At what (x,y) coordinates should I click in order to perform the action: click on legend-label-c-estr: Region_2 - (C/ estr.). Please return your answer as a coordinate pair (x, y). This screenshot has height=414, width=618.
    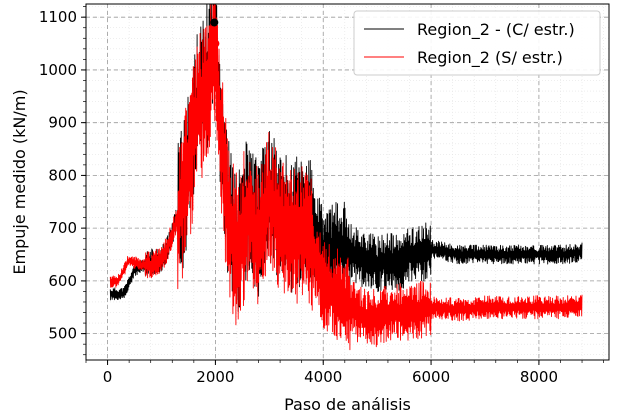
    Looking at the image, I should click on (496, 30).